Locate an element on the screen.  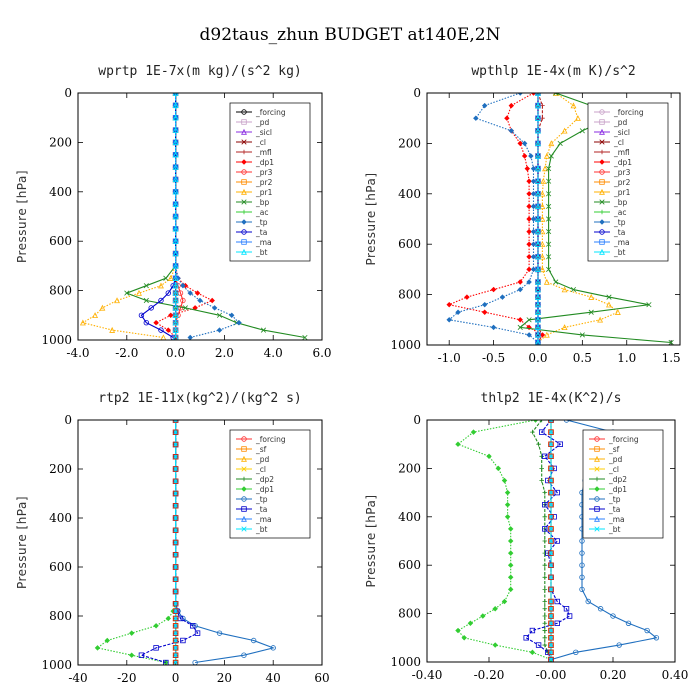
x-tick-label: 40 is located at coordinates (273, 678).